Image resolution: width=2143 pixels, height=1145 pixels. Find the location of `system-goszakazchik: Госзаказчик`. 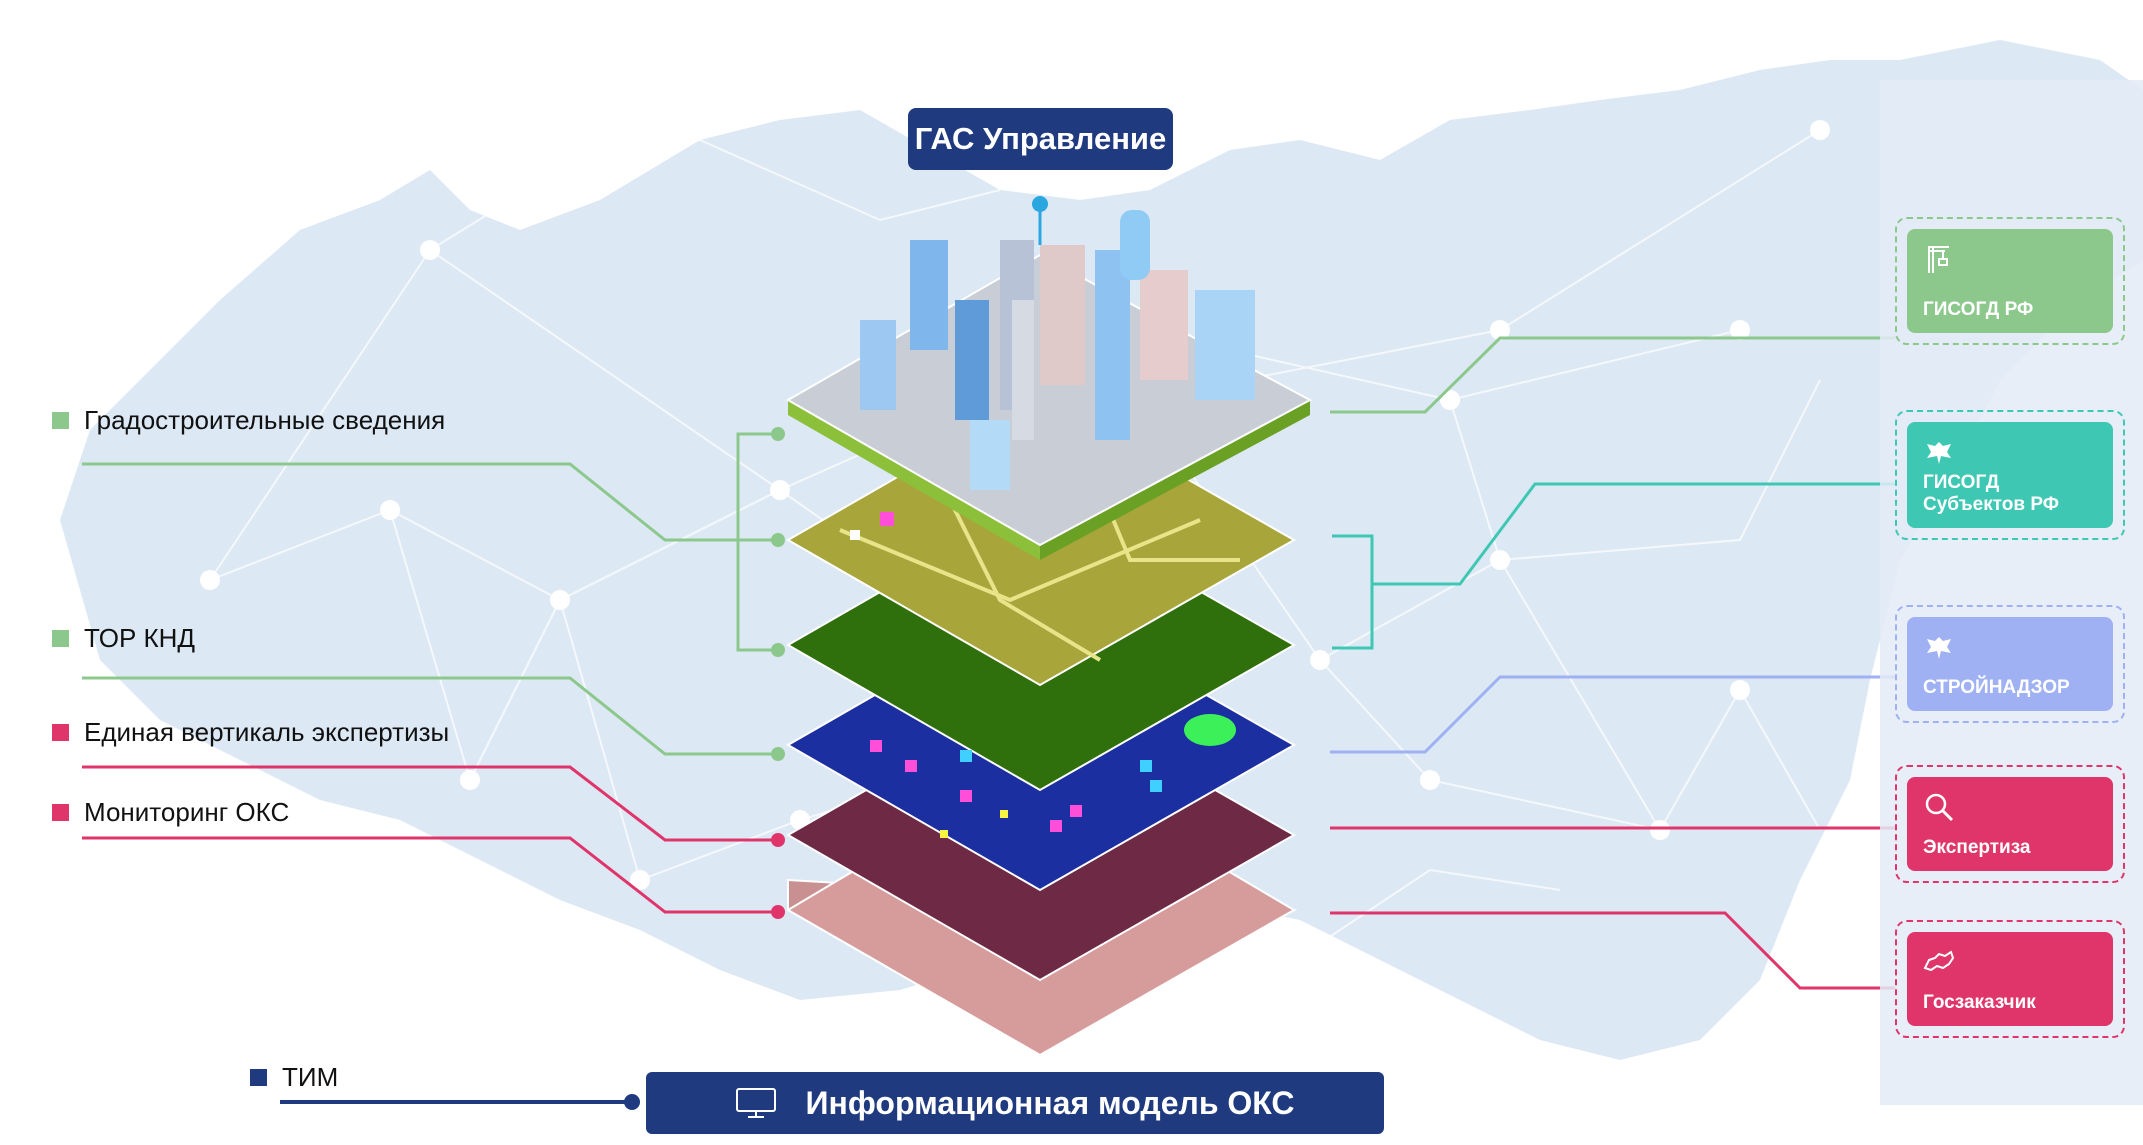

system-goszakazchik: Госзаказчик is located at coordinates (2010, 979).